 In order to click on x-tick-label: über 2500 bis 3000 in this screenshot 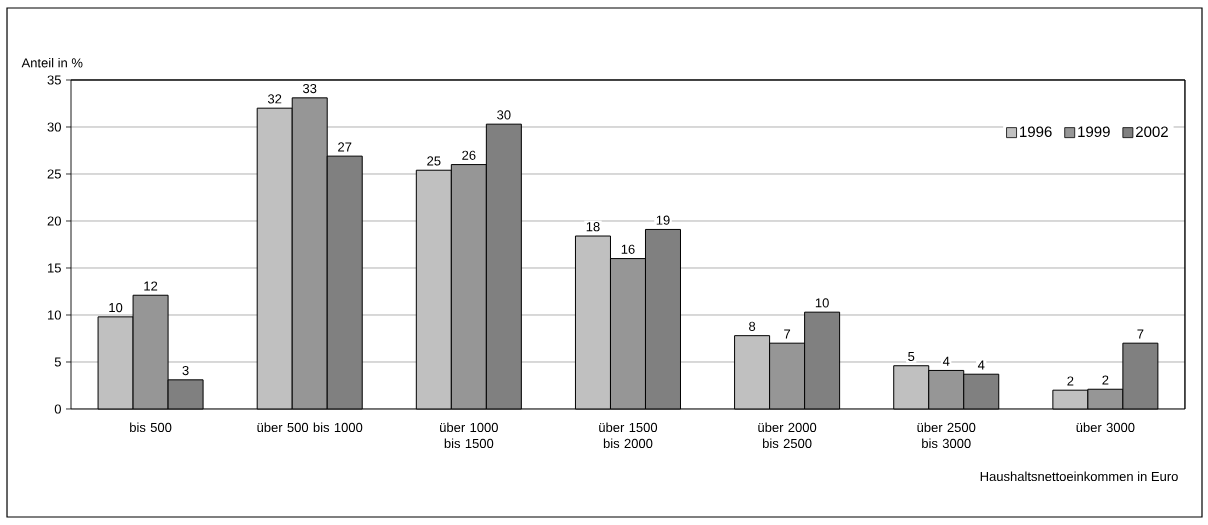, I will do `click(946, 435)`.